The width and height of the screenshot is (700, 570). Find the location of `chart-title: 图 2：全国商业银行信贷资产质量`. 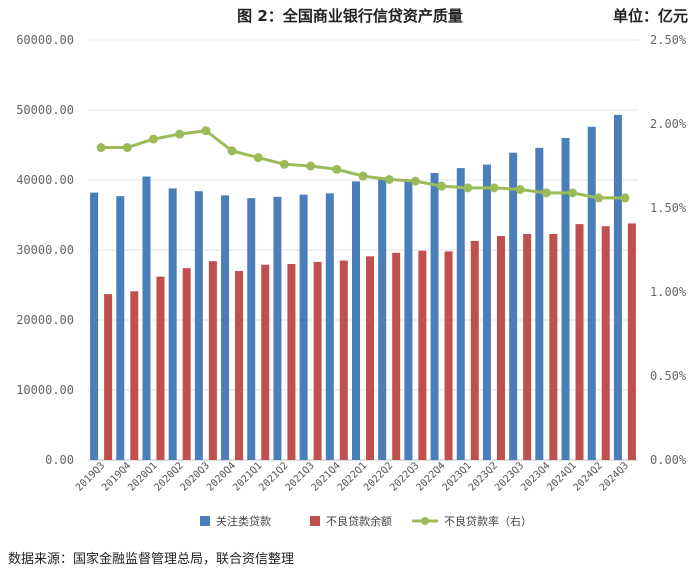

chart-title: 图 2：全国商业银行信贷资产质量 is located at coordinates (350, 16).